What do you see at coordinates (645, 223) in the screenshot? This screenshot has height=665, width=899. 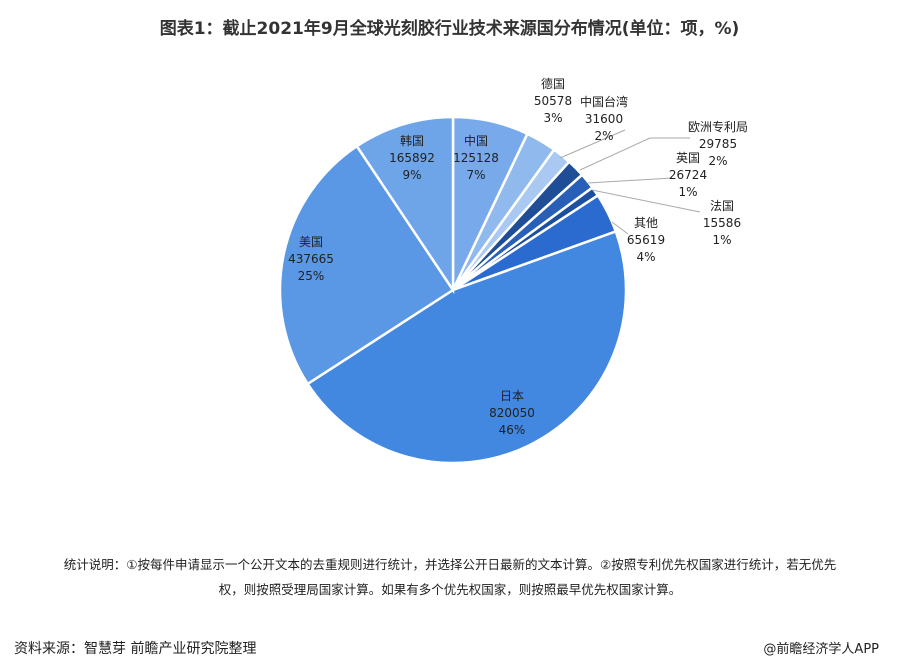 I see `data-label-label: 其他` at bounding box center [645, 223].